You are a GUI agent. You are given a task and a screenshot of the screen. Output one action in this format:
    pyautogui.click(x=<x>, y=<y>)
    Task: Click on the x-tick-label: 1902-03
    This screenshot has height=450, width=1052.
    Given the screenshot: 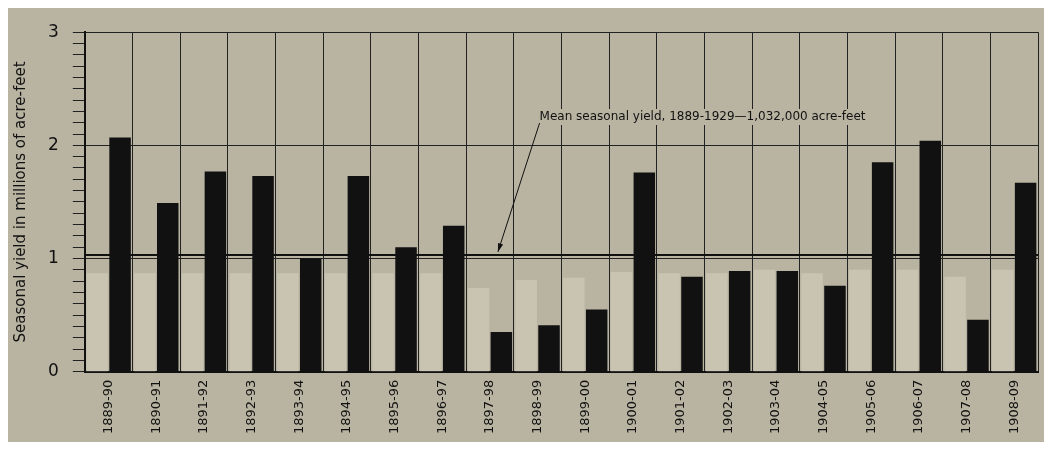 What is the action you would take?
    pyautogui.click(x=727, y=407)
    